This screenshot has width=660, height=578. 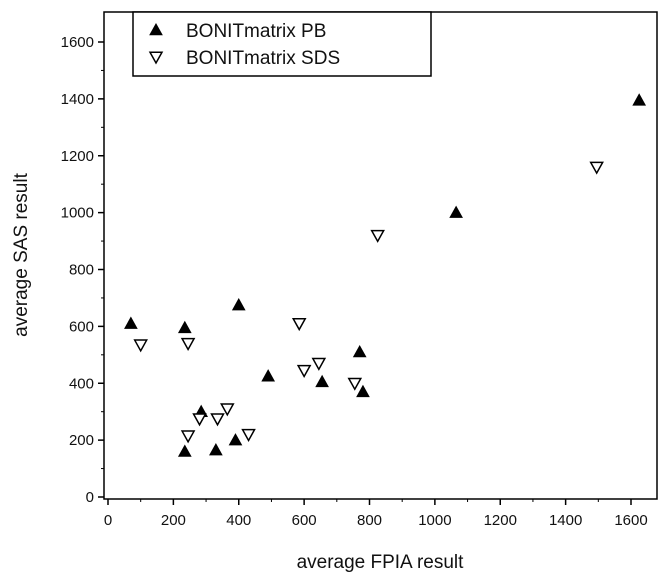 I want to click on x-tick-label: 400, so click(x=238, y=520).